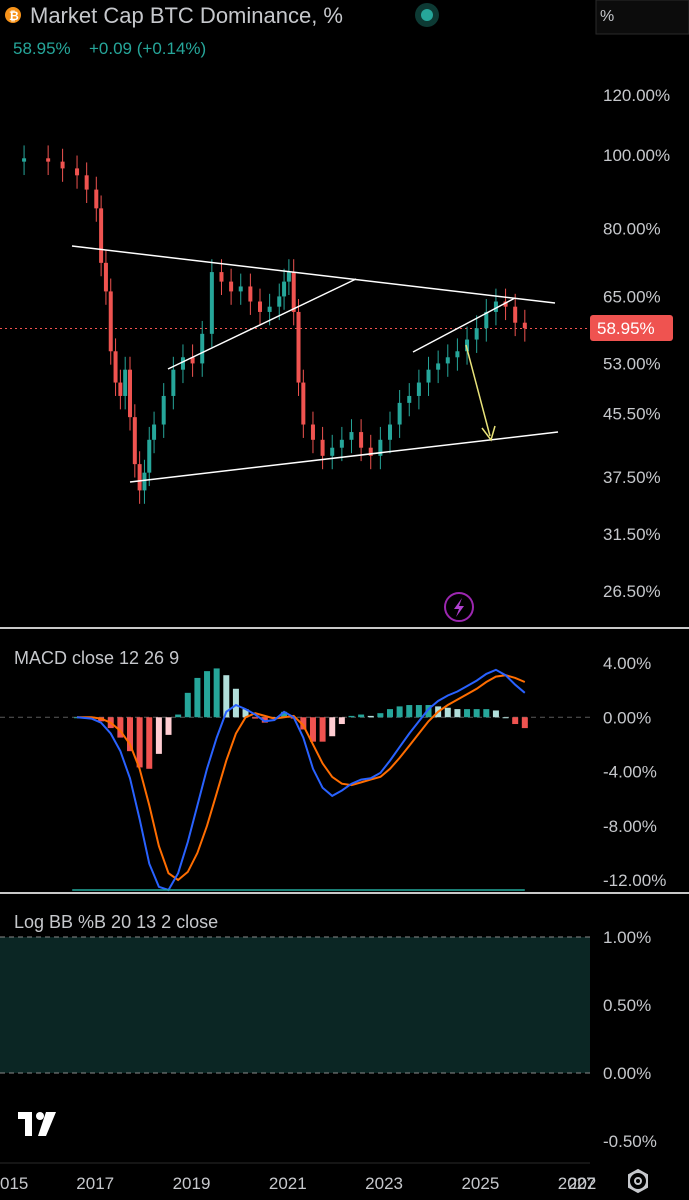 The image size is (689, 1200). I want to click on price-badge, so click(631, 328).